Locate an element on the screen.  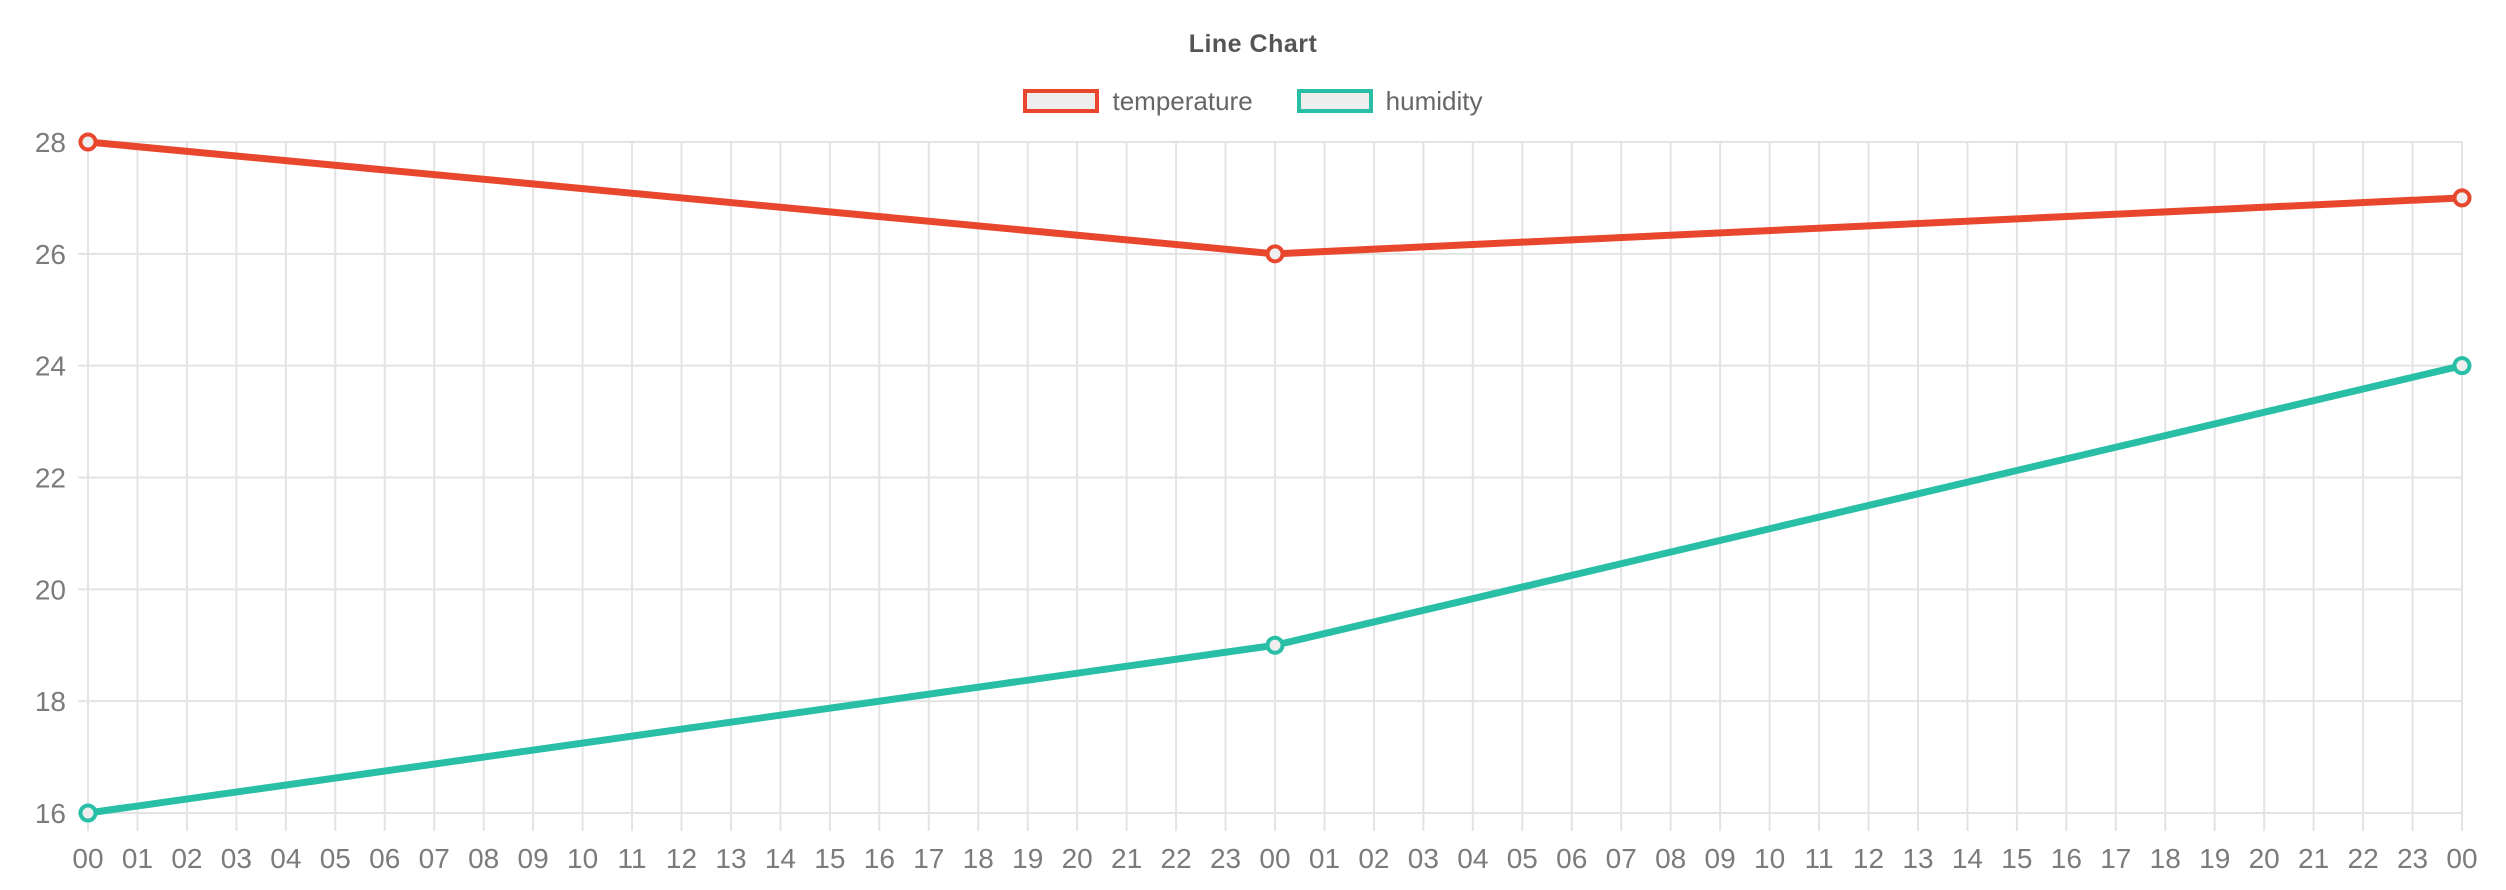
legend-item-temperature: temperature is located at coordinates (1138, 101).